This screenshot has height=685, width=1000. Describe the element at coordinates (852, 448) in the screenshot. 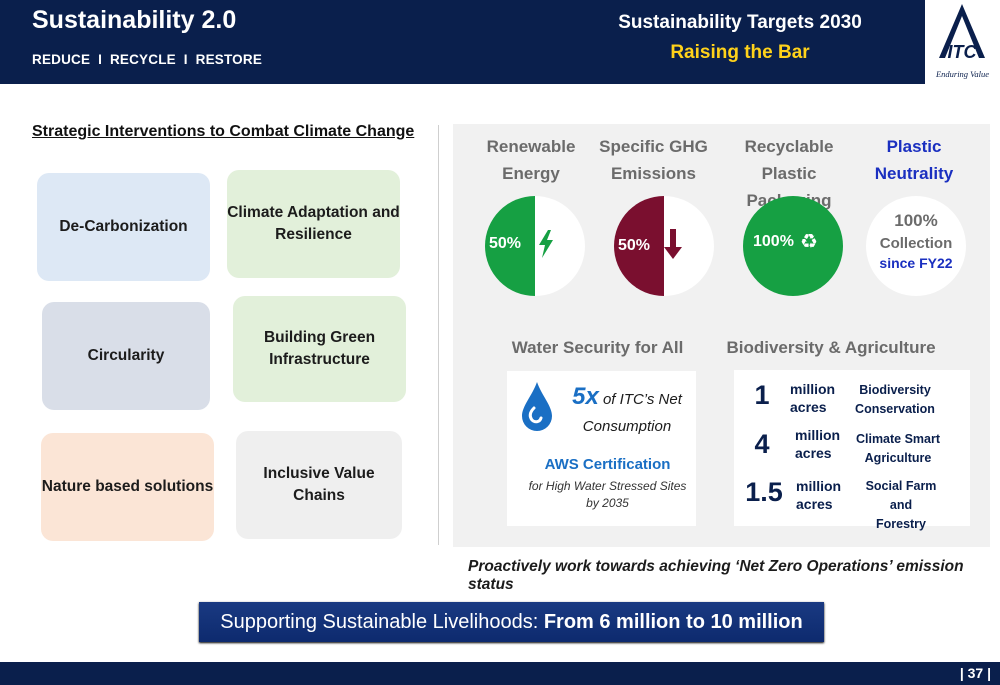

I see `biodiversity-box` at that location.